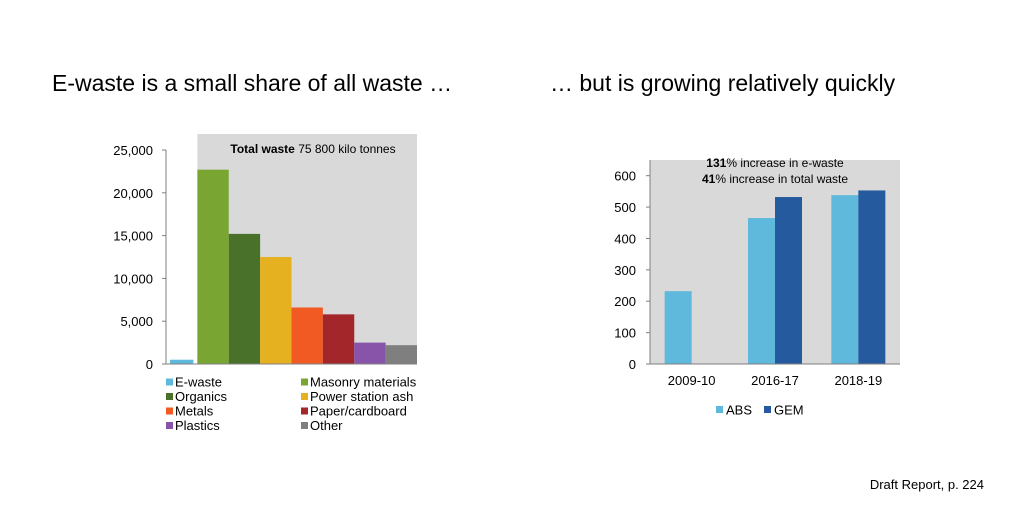 The image size is (1024, 512). What do you see at coordinates (307, 335) in the screenshot?
I see `bar-metals` at bounding box center [307, 335].